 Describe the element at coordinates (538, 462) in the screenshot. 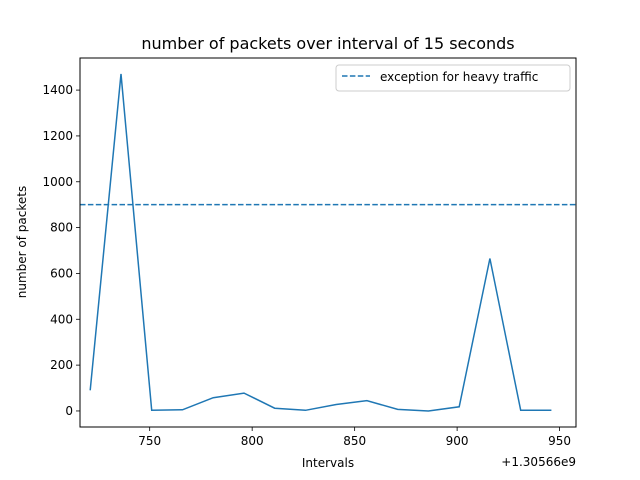

I see `x-axis-offset-label: +1.30566e9` at that location.